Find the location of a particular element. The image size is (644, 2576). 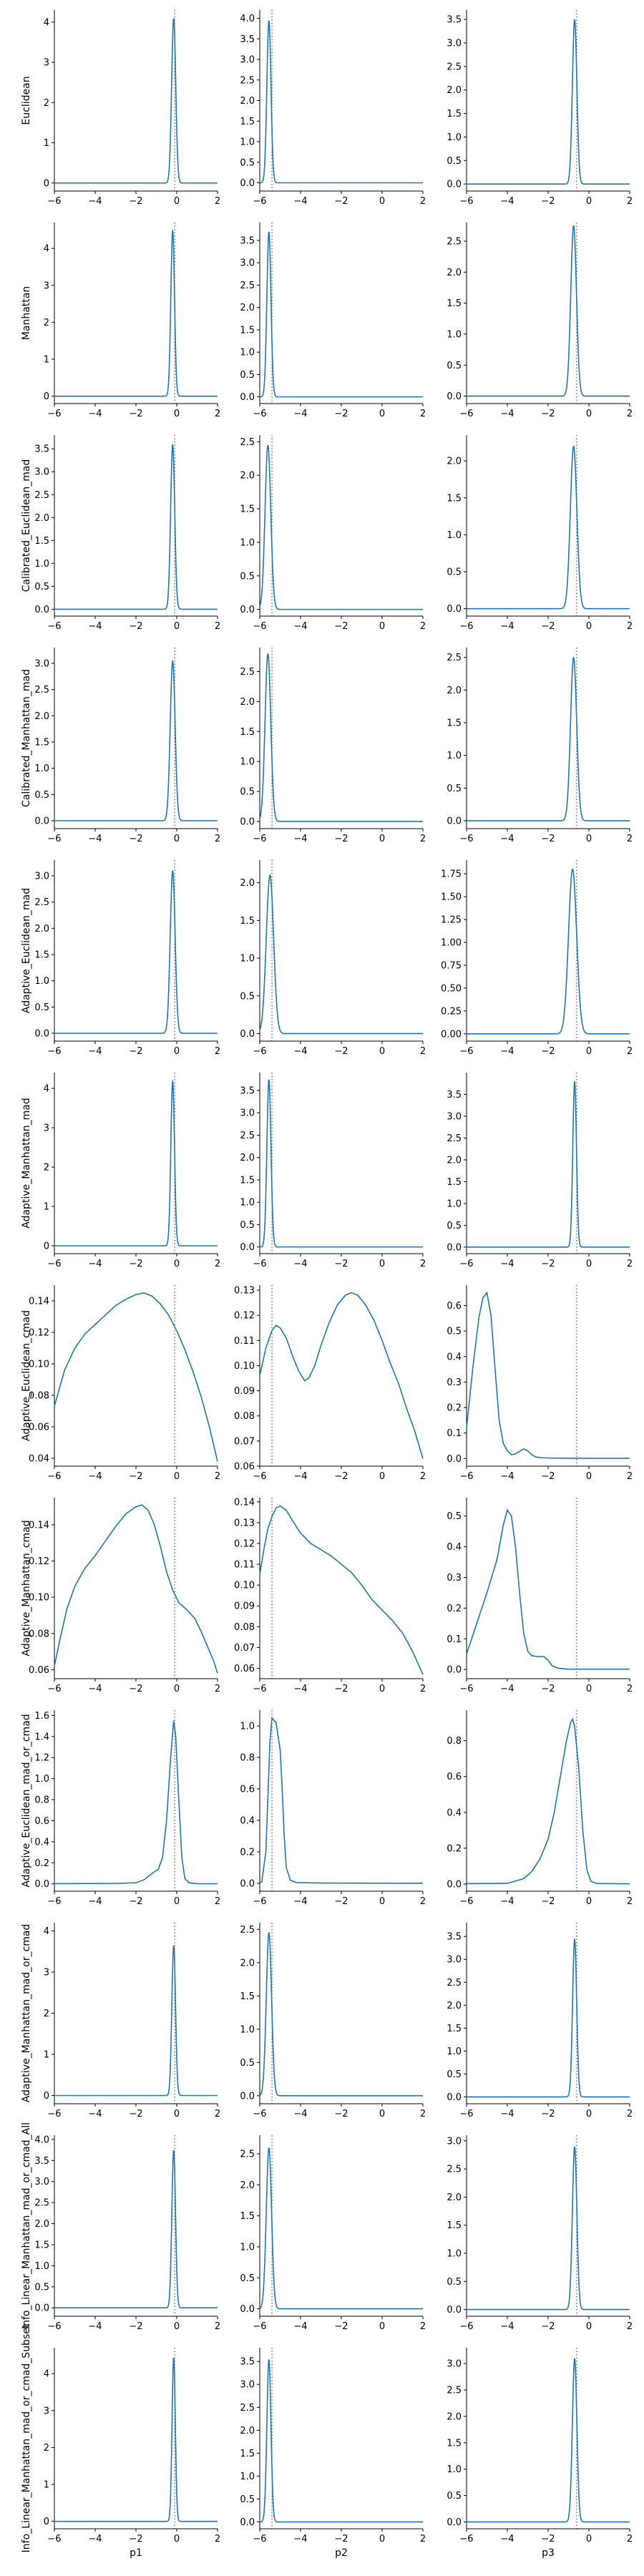

y-tick-label: 0.11 is located at coordinates (244, 1565).